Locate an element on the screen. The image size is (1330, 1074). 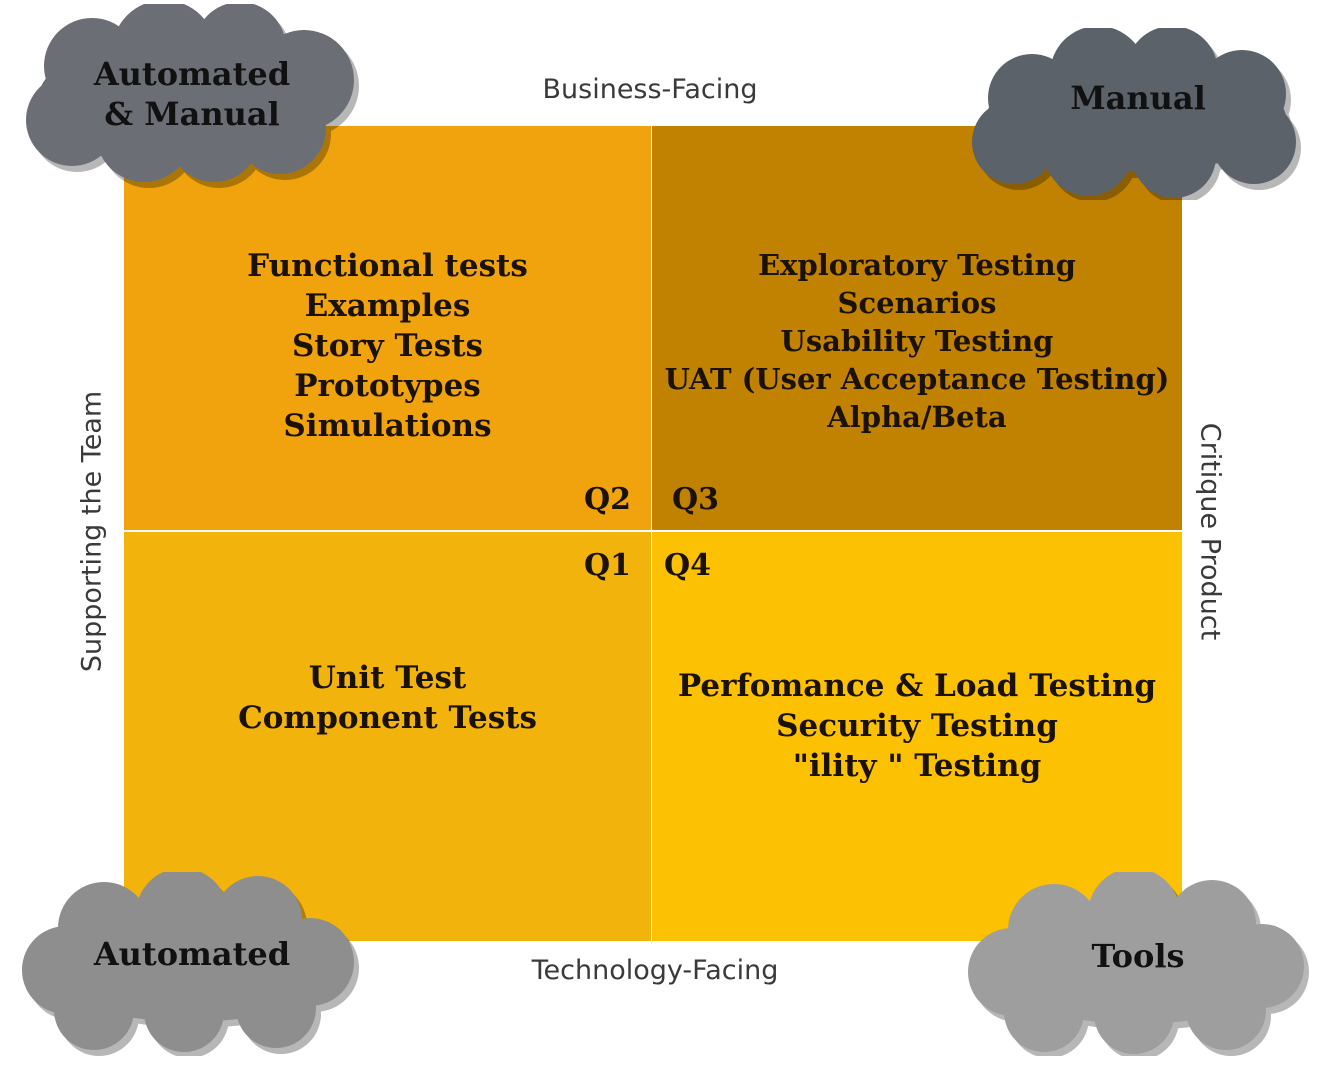
cloud-label: Manual is located at coordinates (1138, 98).